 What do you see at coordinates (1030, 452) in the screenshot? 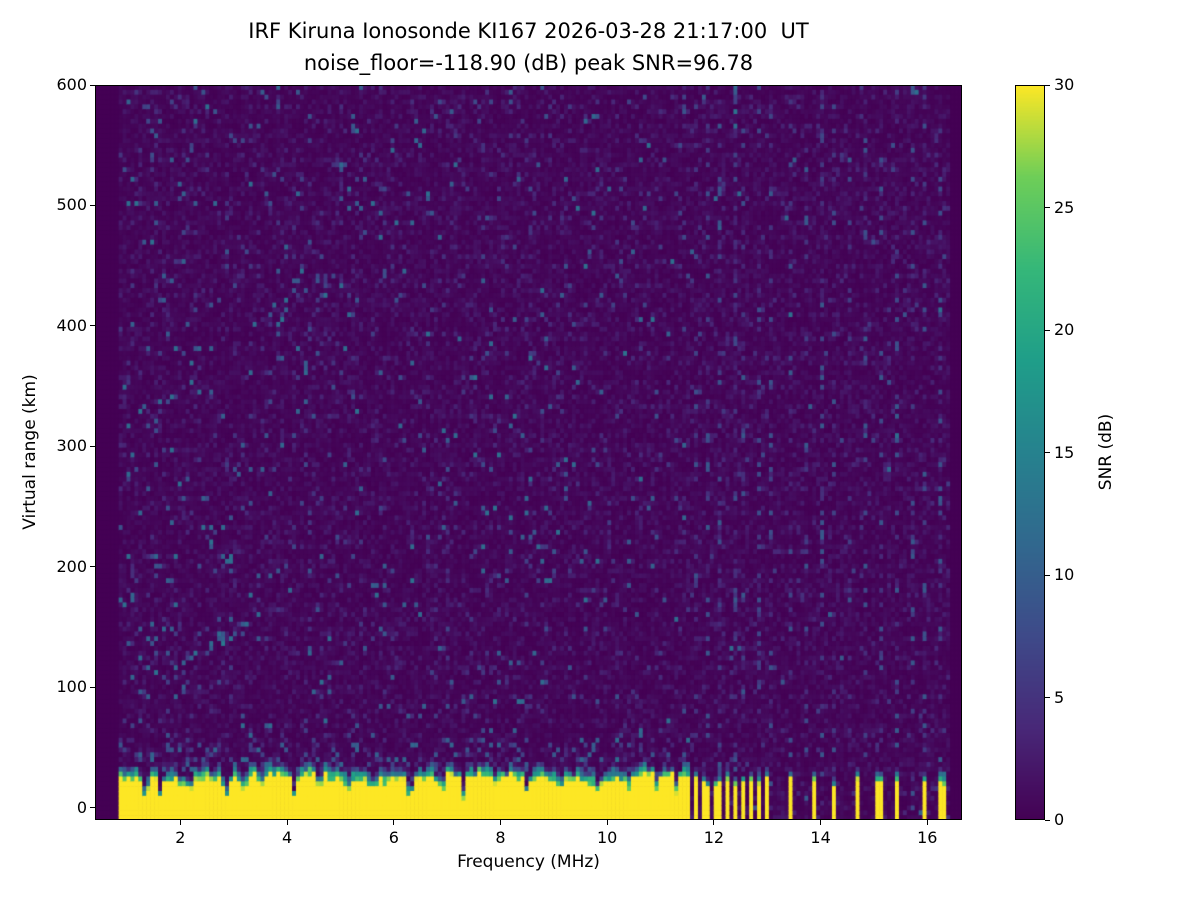
I see `colorbar` at bounding box center [1030, 452].